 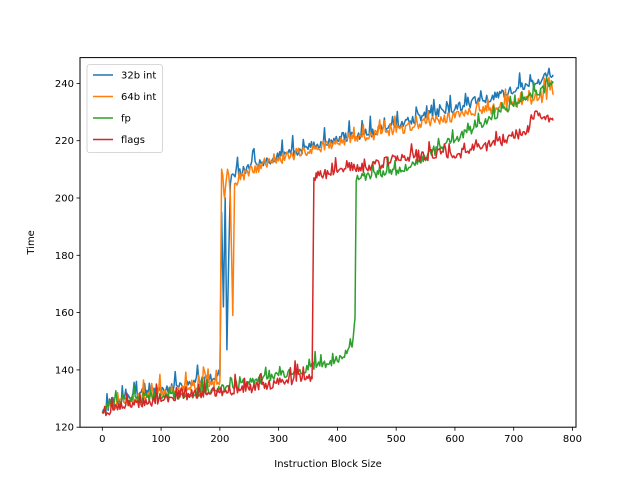 What do you see at coordinates (337, 439) in the screenshot?
I see `x-tick-label: 400` at bounding box center [337, 439].